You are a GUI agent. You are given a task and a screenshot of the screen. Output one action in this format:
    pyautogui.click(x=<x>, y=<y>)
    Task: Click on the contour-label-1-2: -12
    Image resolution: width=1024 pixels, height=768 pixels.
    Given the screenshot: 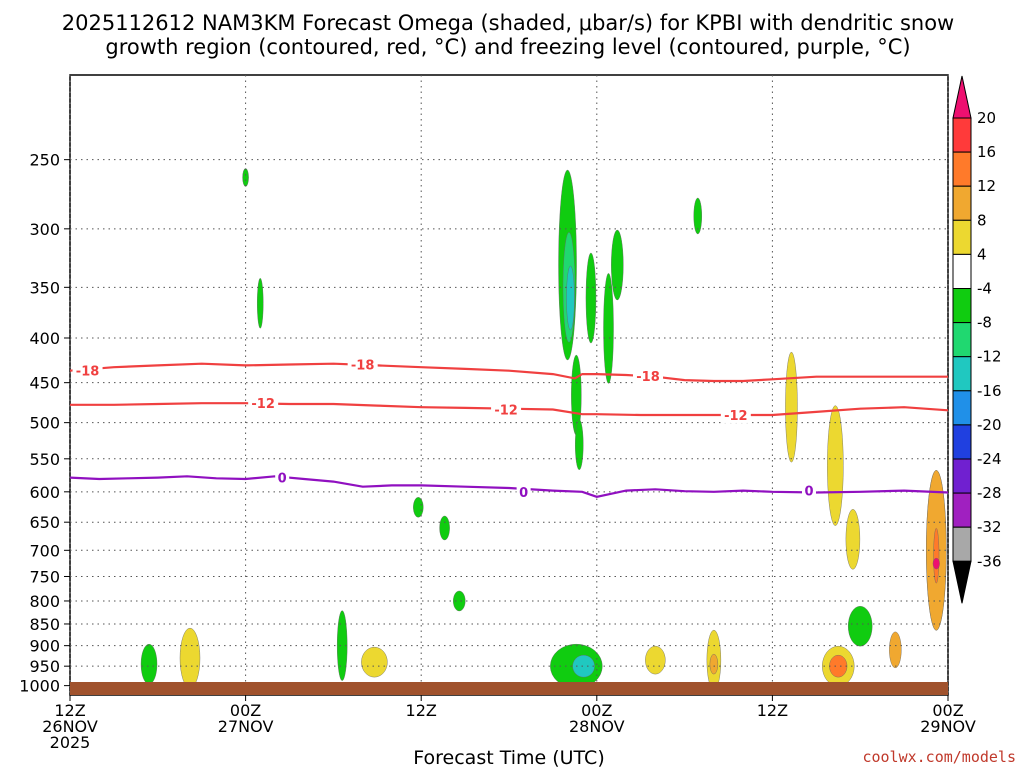 What is the action you would take?
    pyautogui.click(x=736, y=416)
    